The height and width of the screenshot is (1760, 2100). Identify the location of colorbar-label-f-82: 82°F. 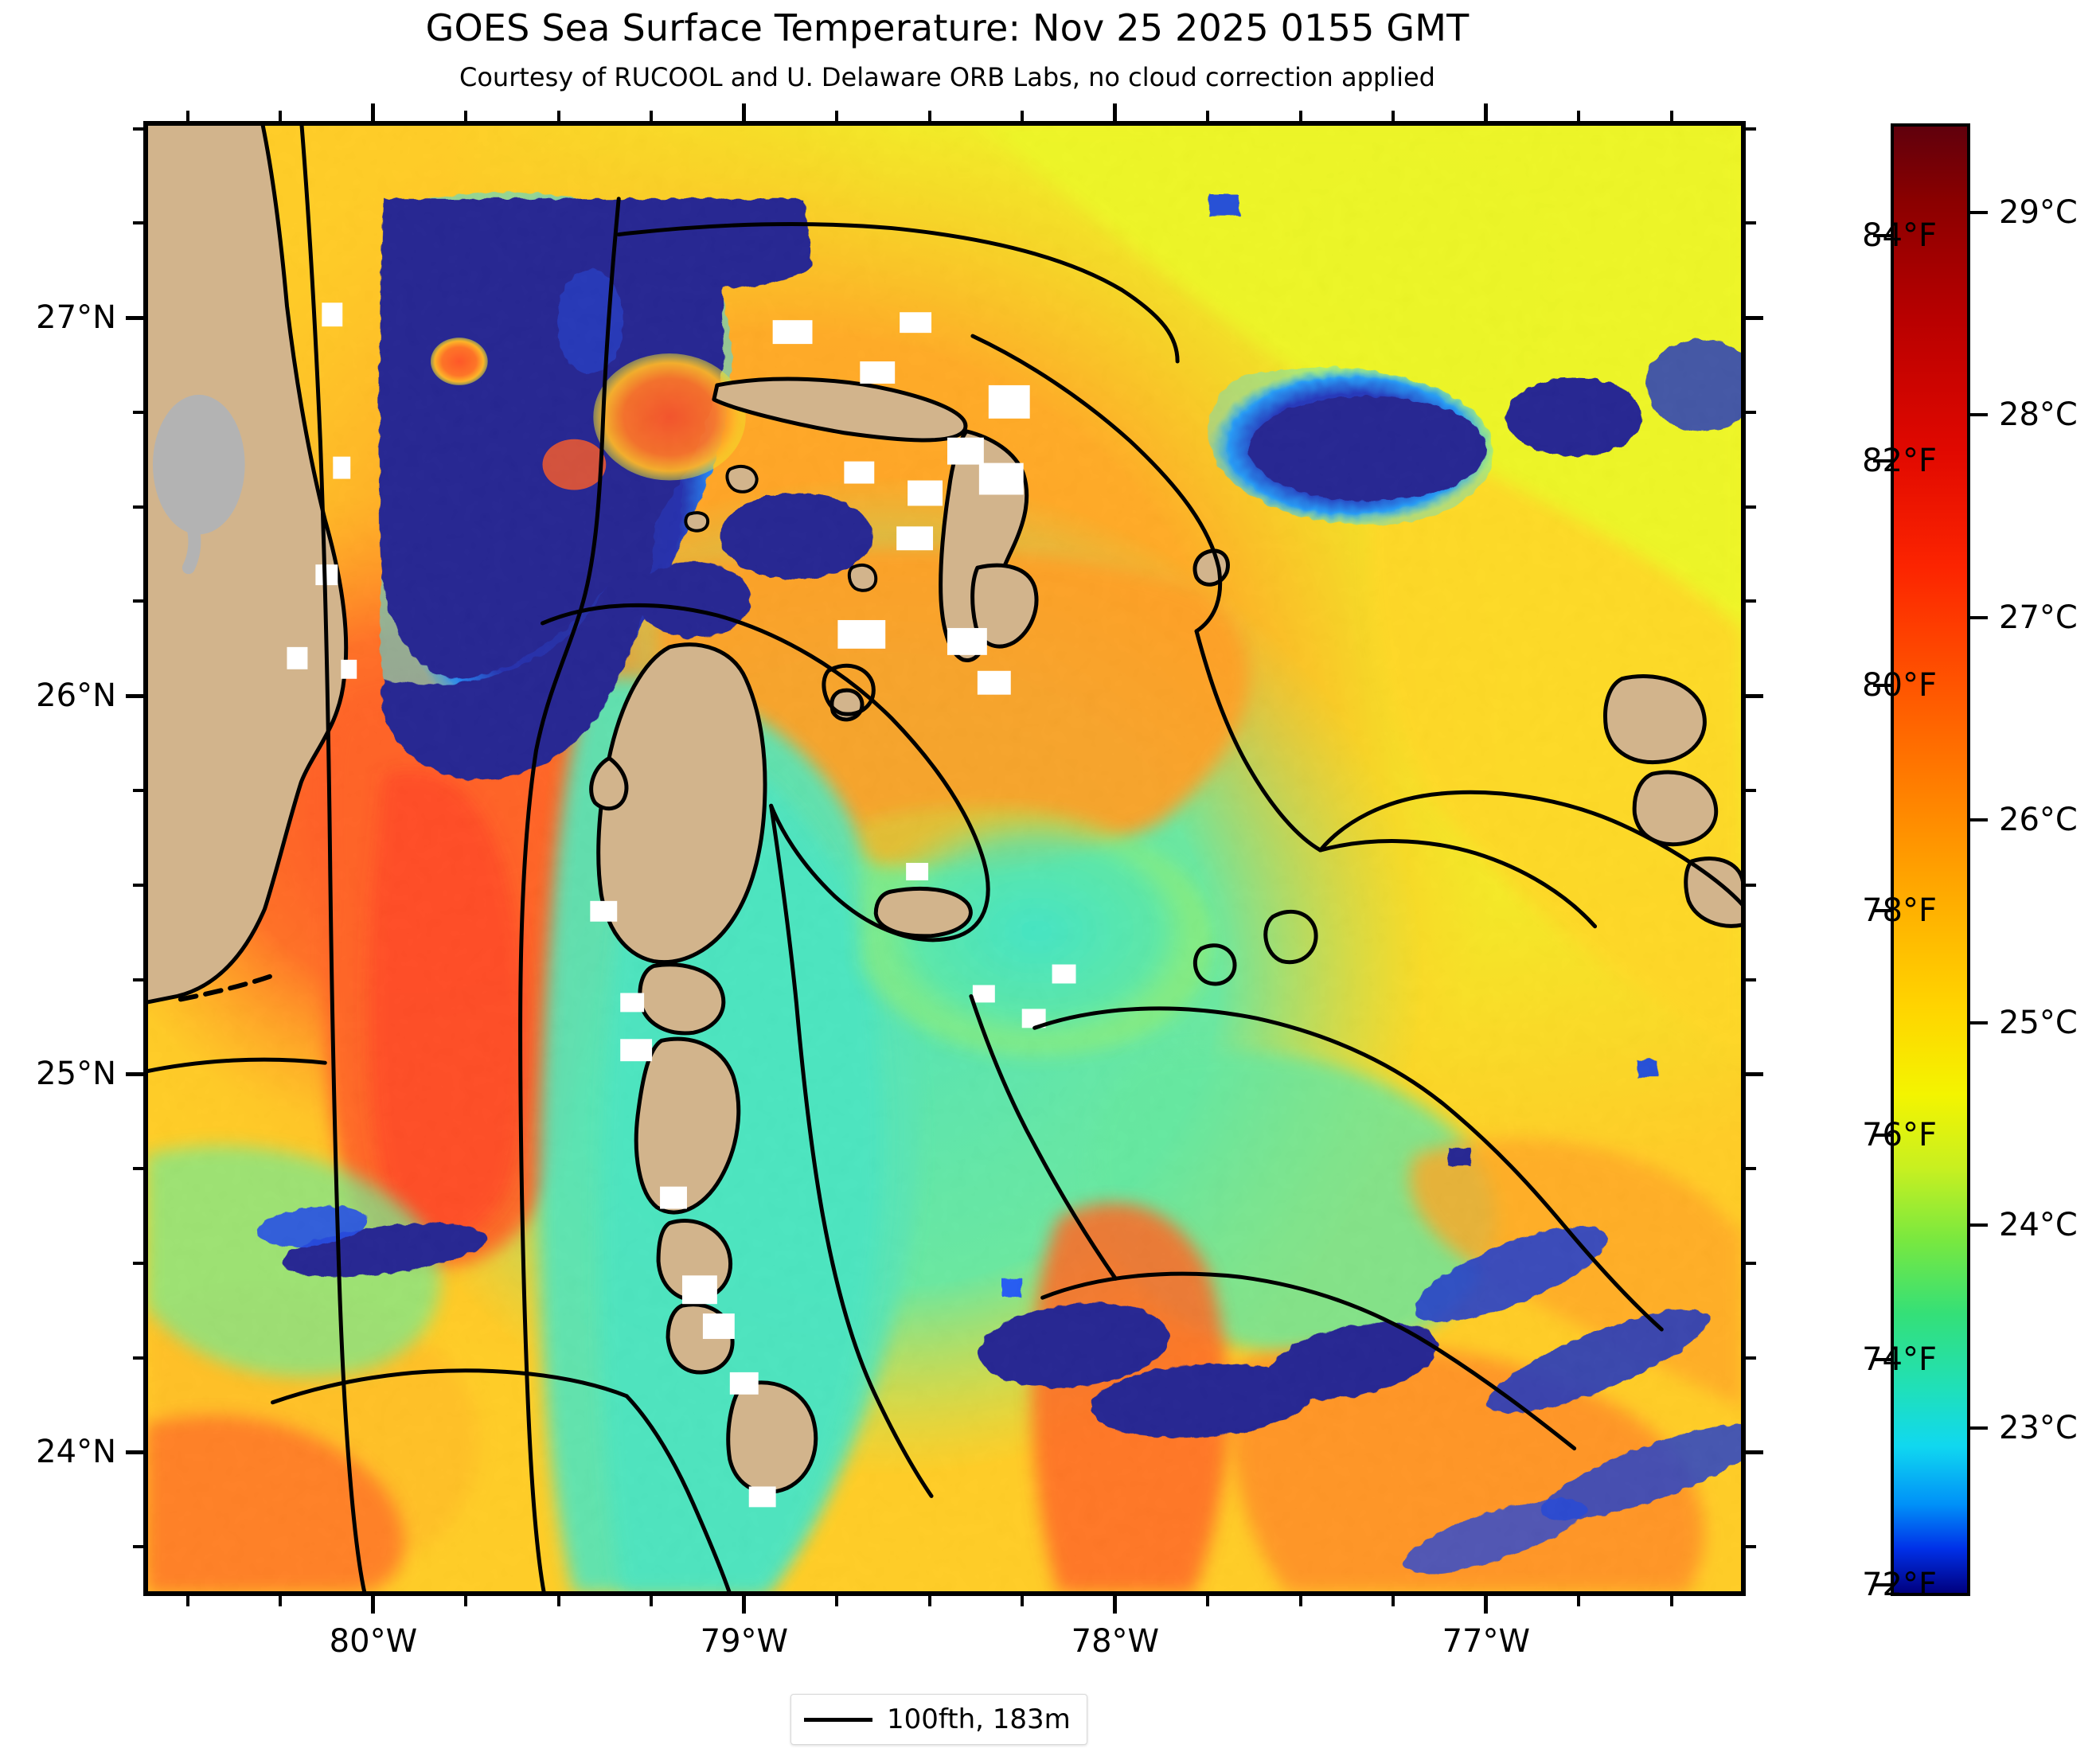
(1899, 461).